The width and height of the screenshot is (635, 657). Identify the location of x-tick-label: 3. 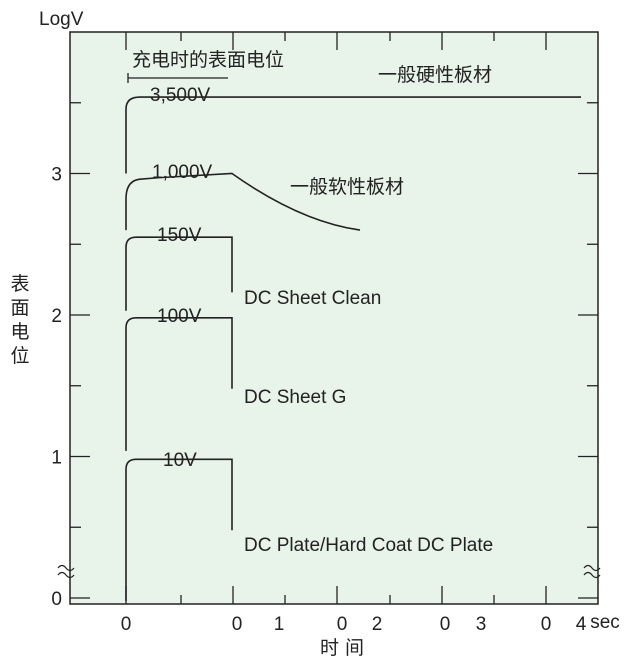
(481, 624).